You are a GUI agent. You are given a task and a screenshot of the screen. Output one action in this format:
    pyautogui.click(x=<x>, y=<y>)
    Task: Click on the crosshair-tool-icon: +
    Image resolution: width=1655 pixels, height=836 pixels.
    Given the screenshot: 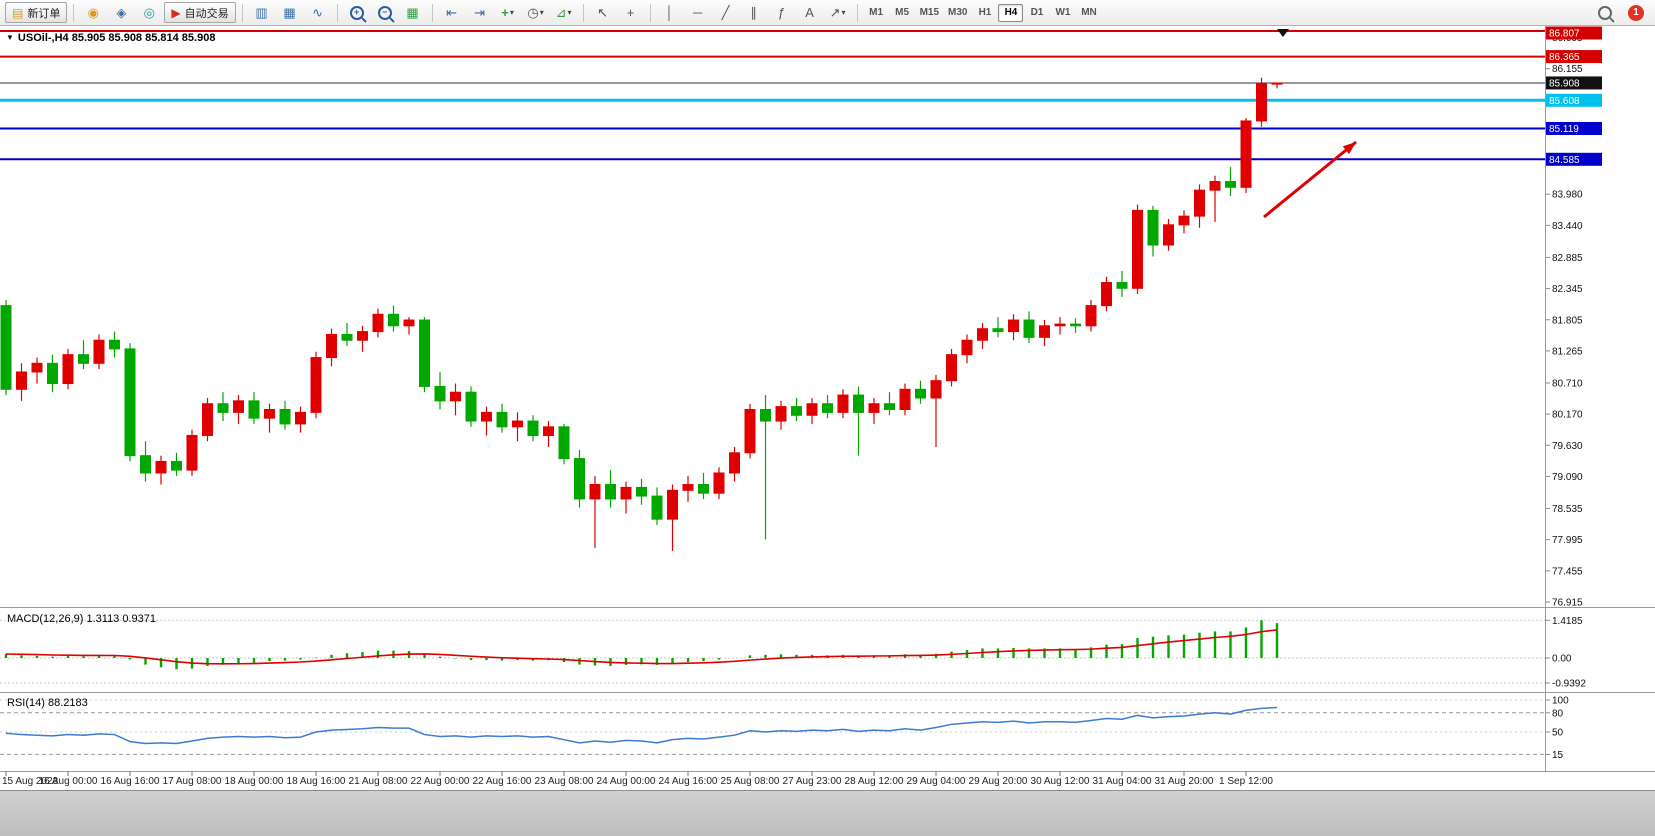 What is the action you would take?
    pyautogui.click(x=630, y=12)
    